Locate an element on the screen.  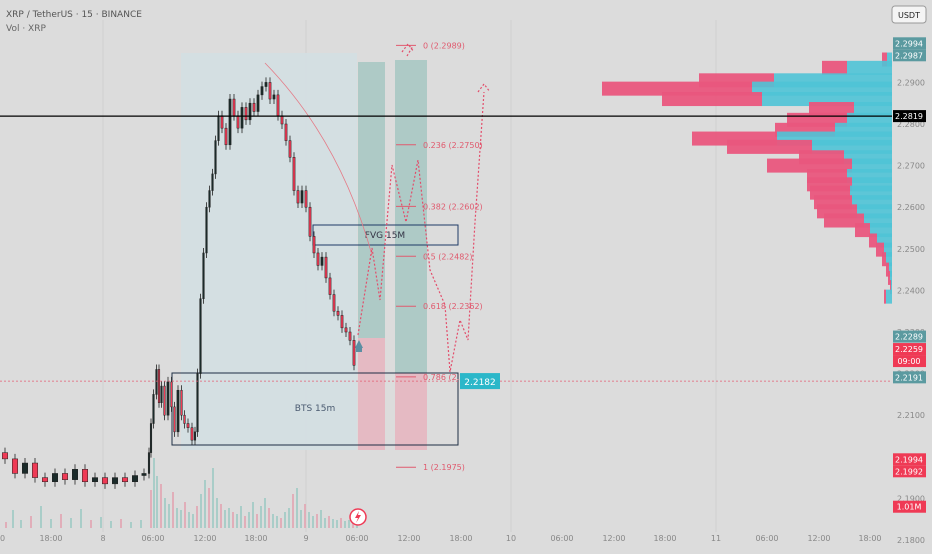
price-badge-label: 1.01M is located at coordinates (909, 507).